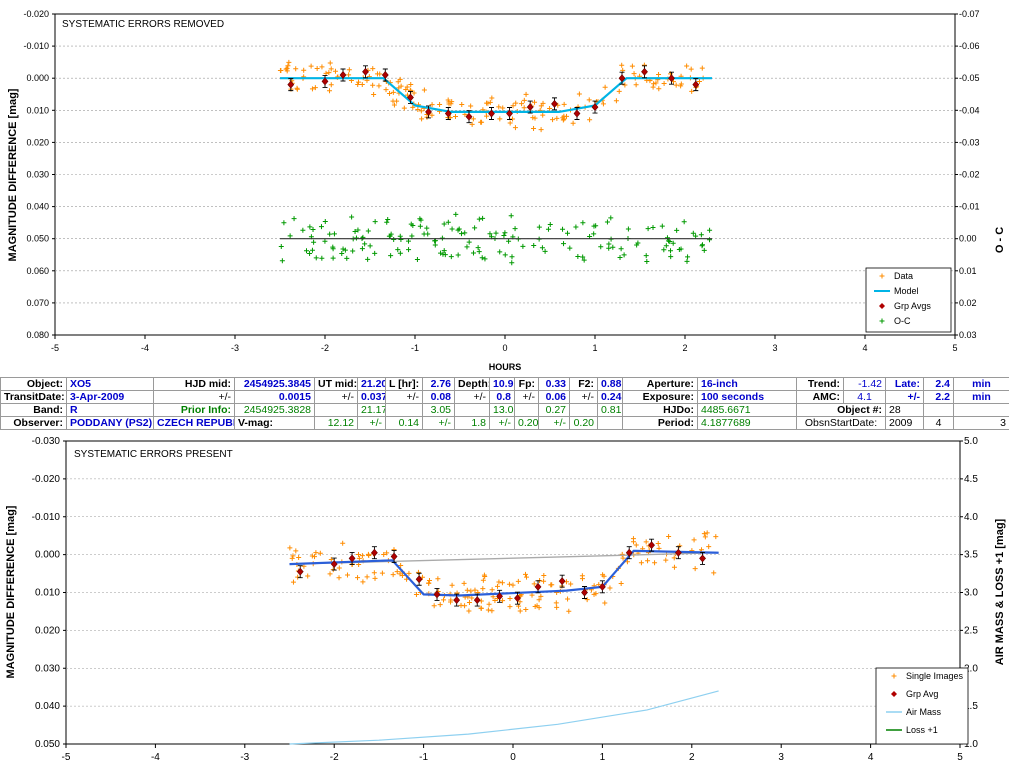 The height and width of the screenshot is (768, 1009). Describe the element at coordinates (912, 306) in the screenshot. I see `legend-label: Grp Avgs` at that location.